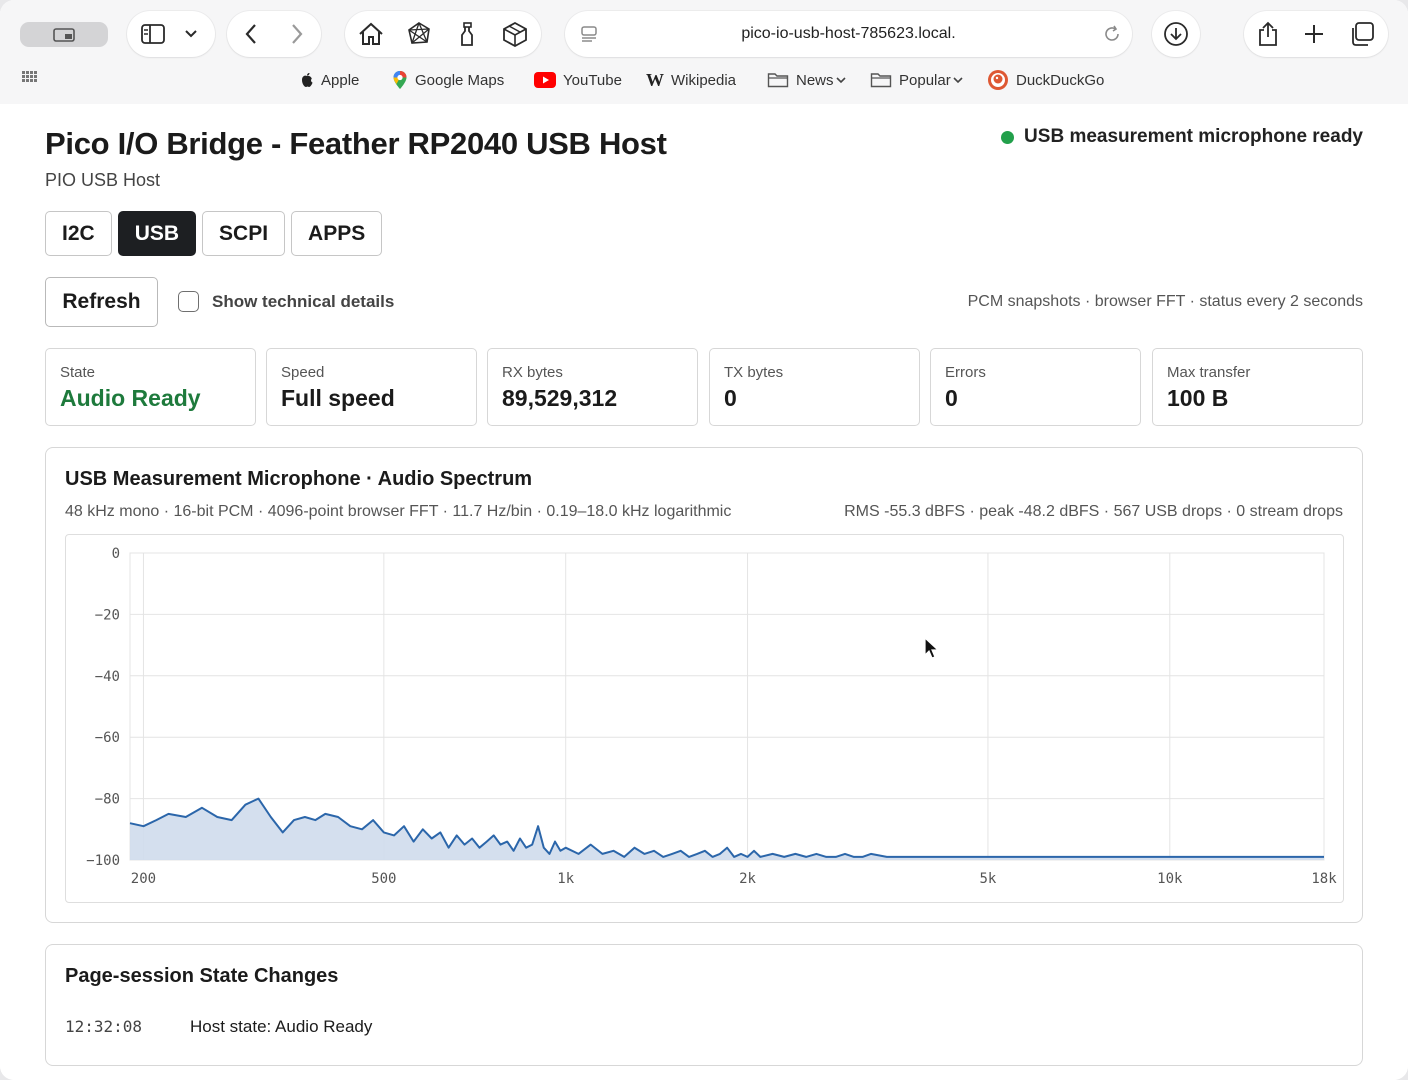 This screenshot has width=1408, height=1080. I want to click on home-button, so click(371, 34).